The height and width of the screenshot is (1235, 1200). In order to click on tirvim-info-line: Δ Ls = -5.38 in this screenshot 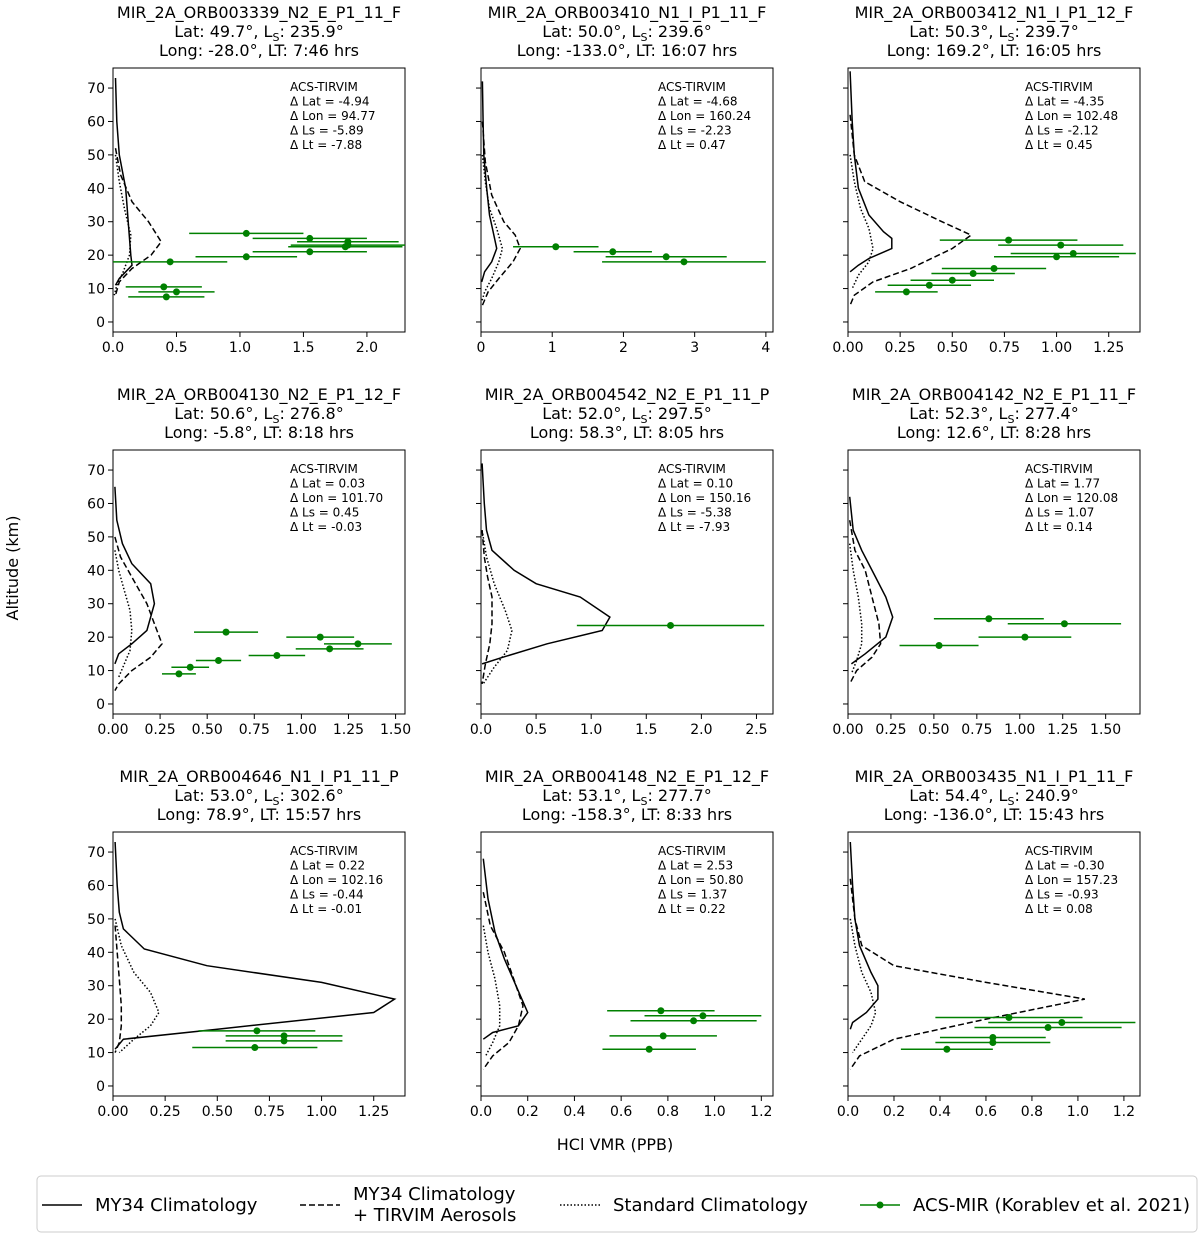, I will do `click(695, 513)`.